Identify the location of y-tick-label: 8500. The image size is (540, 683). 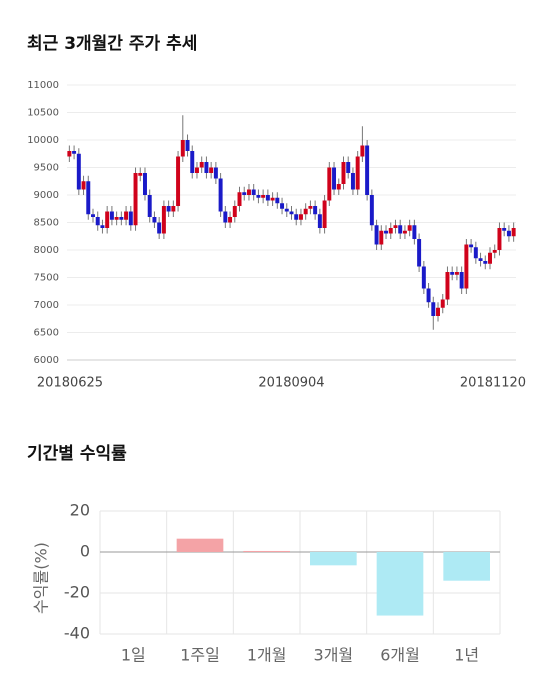
(46, 223).